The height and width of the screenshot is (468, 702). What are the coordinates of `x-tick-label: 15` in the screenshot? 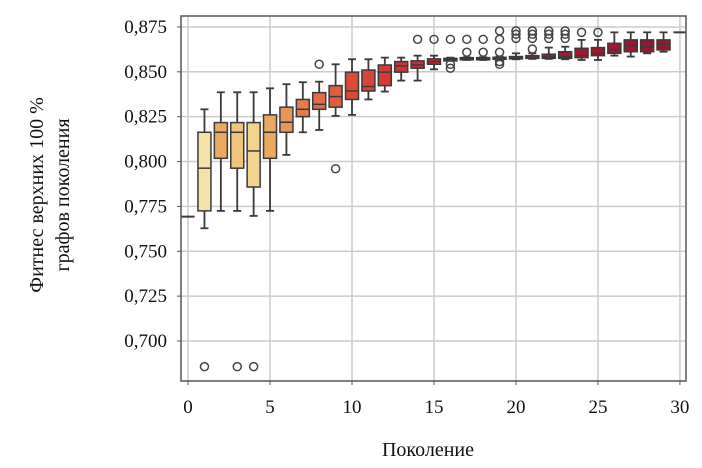 It's located at (433, 407).